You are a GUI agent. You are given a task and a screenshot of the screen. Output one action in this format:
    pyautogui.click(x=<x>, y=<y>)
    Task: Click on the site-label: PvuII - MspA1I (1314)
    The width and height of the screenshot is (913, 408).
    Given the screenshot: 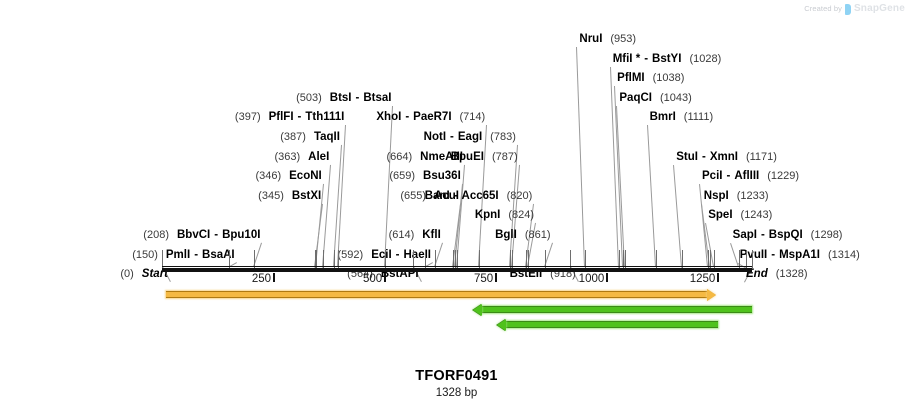 What is the action you would take?
    pyautogui.click(x=799, y=254)
    